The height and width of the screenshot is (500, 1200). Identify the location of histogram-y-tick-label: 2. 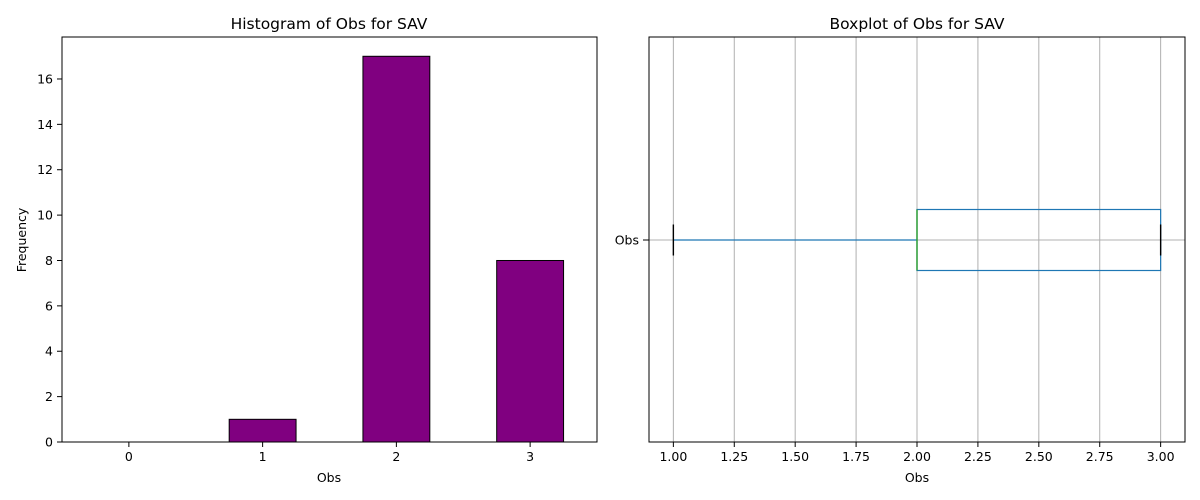
(49, 396).